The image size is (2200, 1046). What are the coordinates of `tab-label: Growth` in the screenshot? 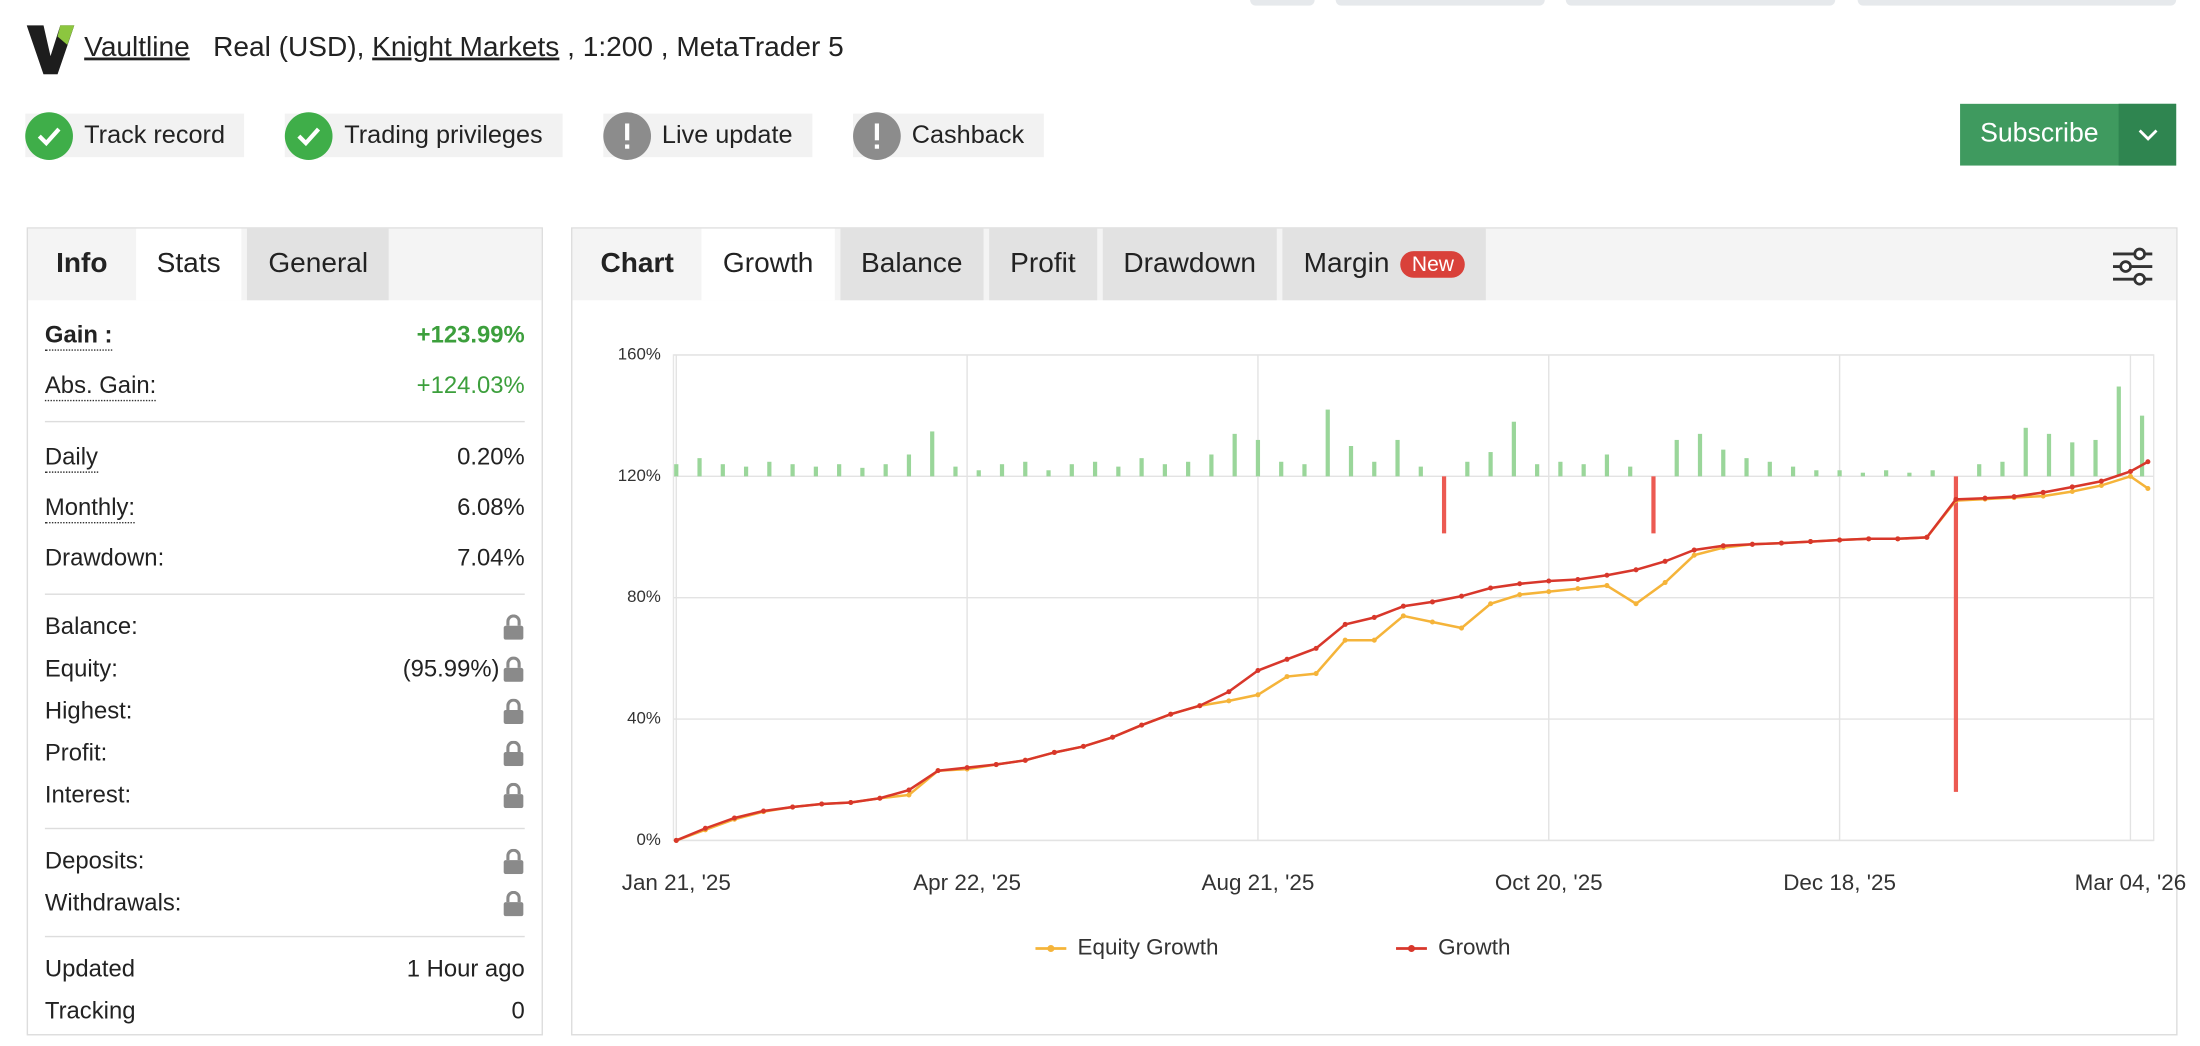 It's located at (768, 264).